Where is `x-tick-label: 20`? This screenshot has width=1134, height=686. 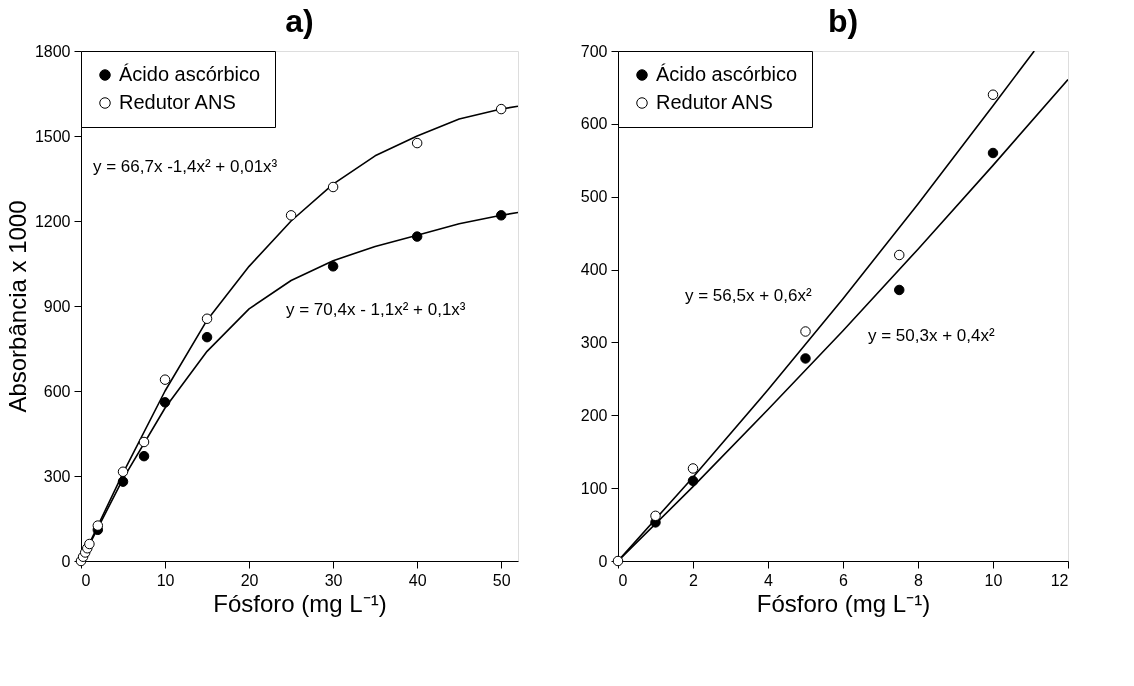 x-tick-label: 20 is located at coordinates (249, 580).